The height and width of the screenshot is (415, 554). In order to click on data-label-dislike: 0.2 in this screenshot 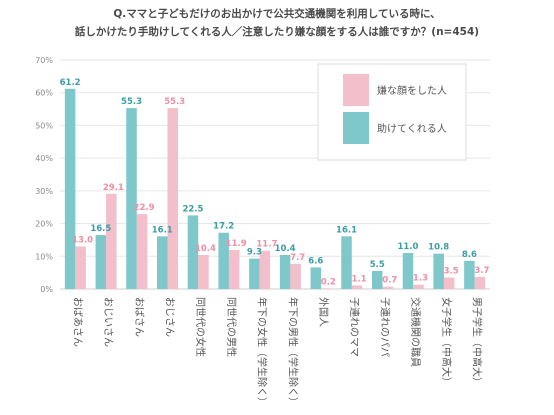, I will do `click(328, 282)`.